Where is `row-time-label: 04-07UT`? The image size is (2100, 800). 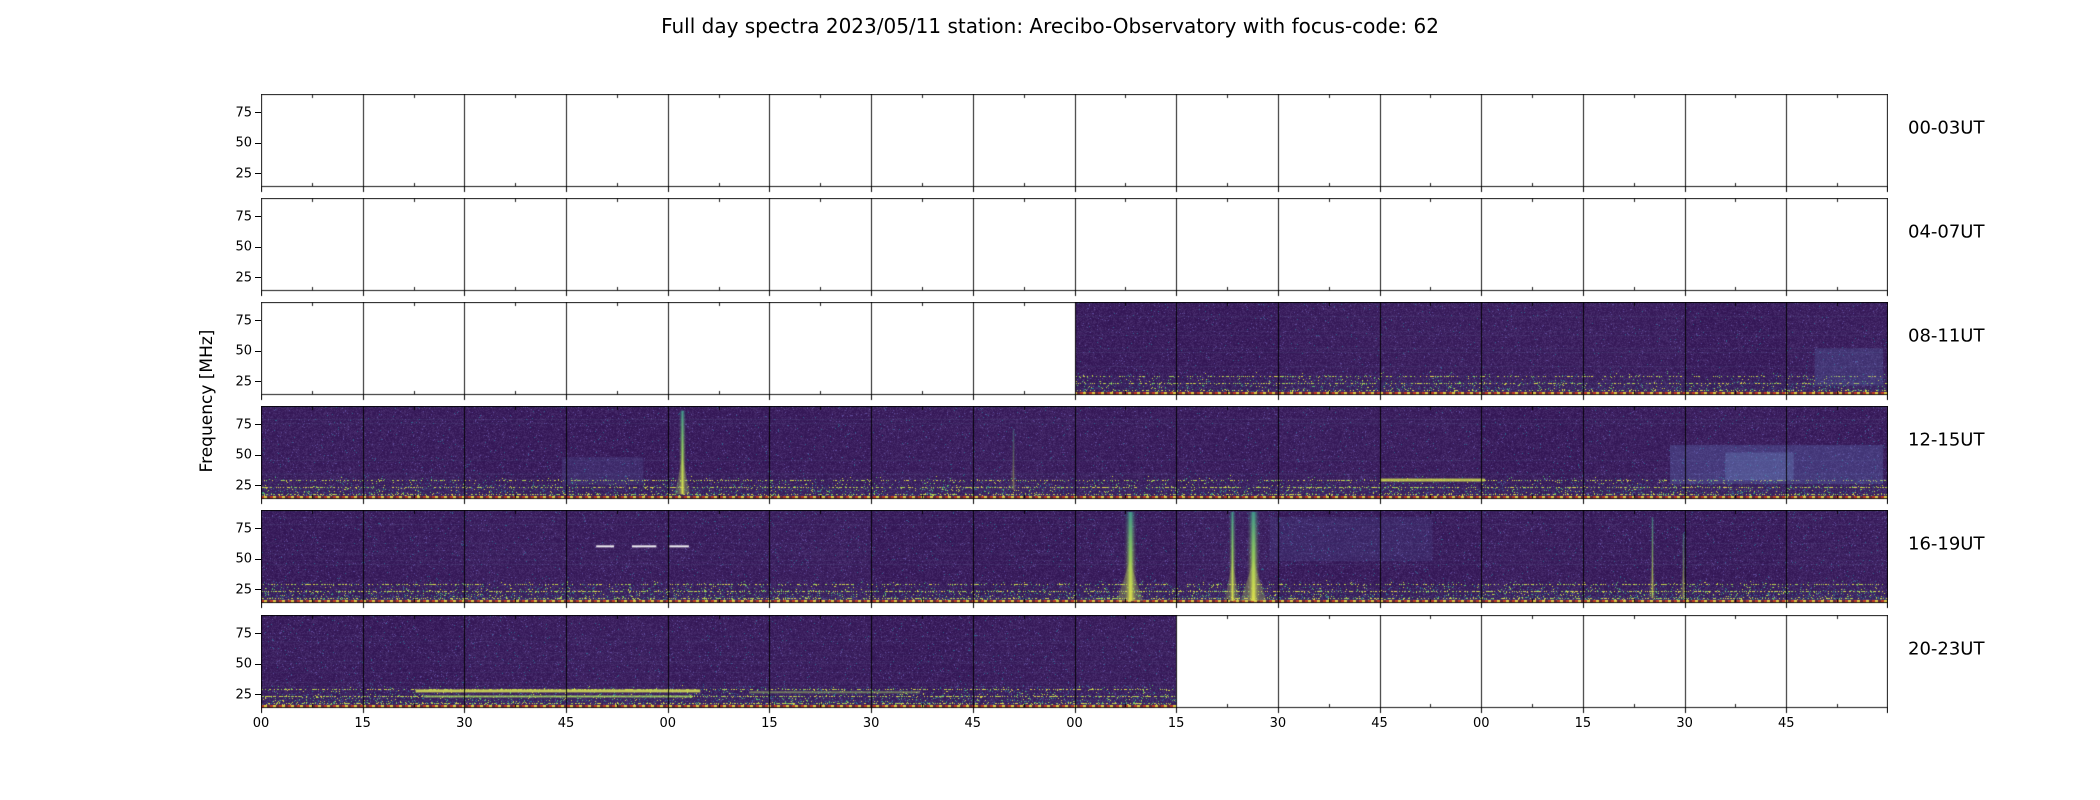
row-time-label: 04-07UT is located at coordinates (1946, 232).